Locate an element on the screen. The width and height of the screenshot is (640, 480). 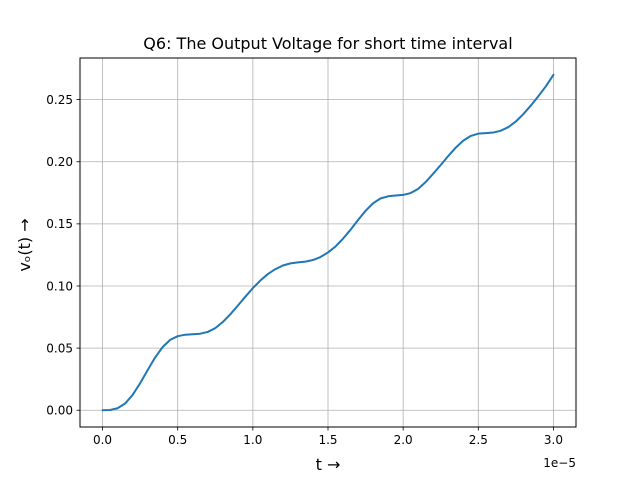
x-axis-ticks: 0.0 0.5 1.0 1.5 2.0 2.5 3.0 is located at coordinates (328, 437).